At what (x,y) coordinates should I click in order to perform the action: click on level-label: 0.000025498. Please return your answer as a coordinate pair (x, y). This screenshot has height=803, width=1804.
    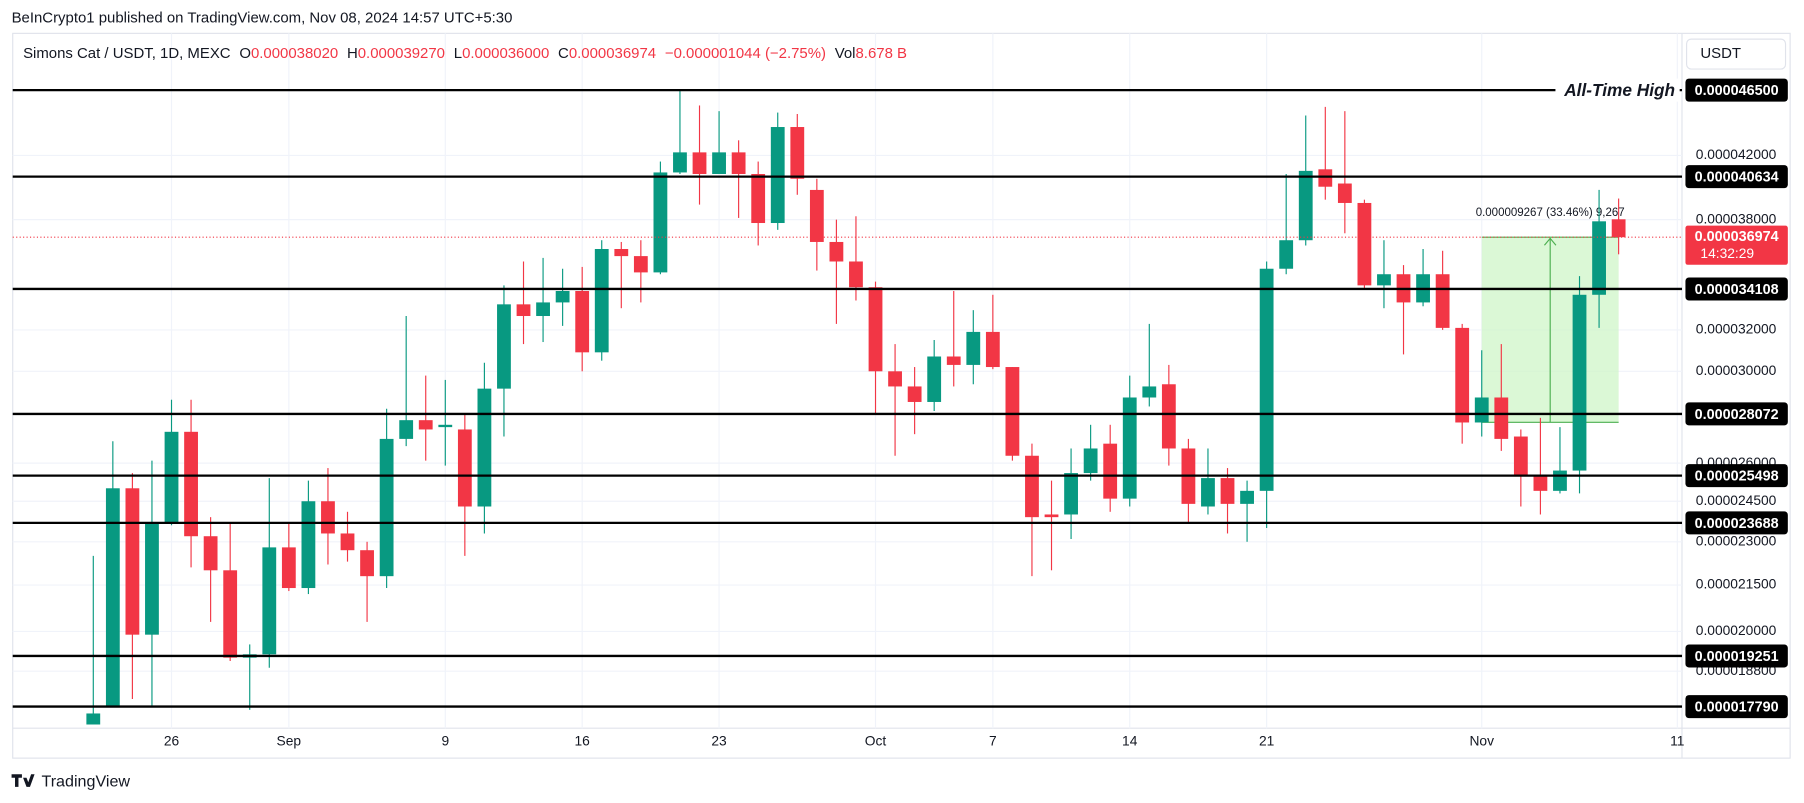
    Looking at the image, I should click on (1737, 477).